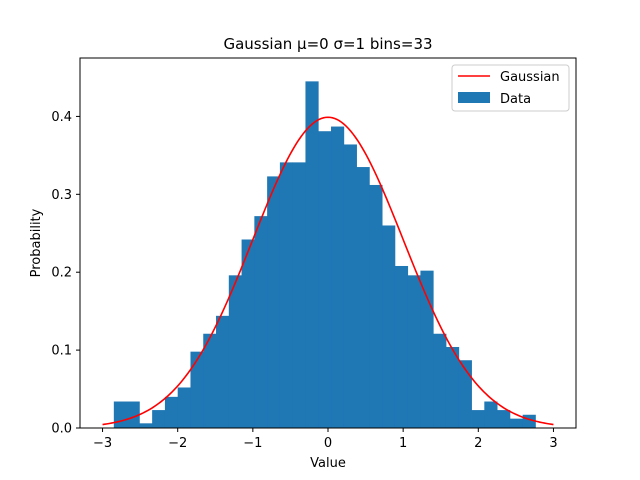 This screenshot has height=480, width=640. Describe the element at coordinates (328, 443) in the screenshot. I see `x-tick-label: 0` at that location.